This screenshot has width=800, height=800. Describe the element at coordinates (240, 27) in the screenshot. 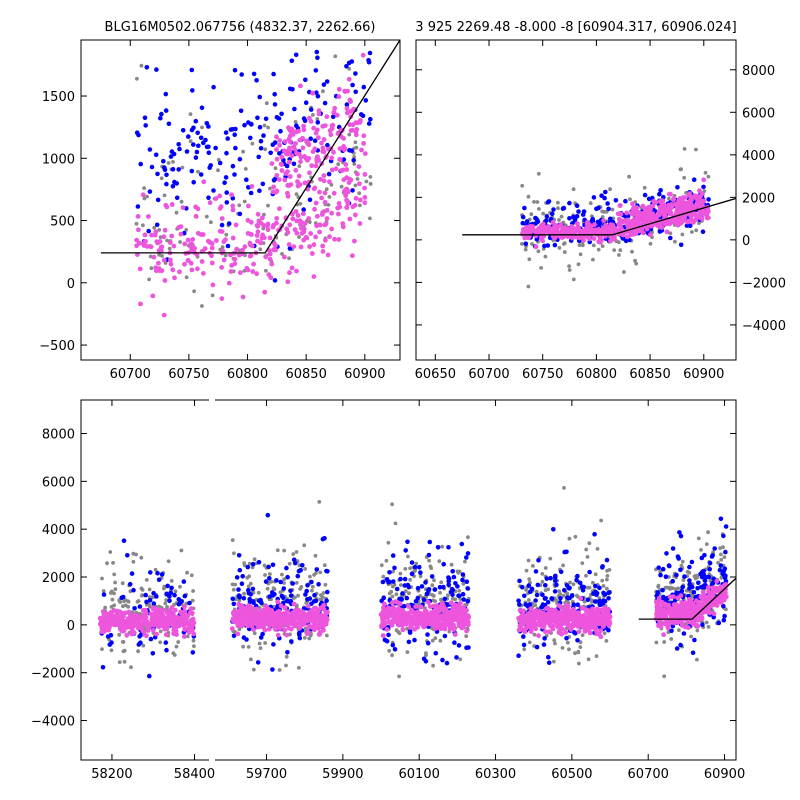

I see `top-left-title: BLG16M0502.067756 (4832.37, 2262.66)` at that location.